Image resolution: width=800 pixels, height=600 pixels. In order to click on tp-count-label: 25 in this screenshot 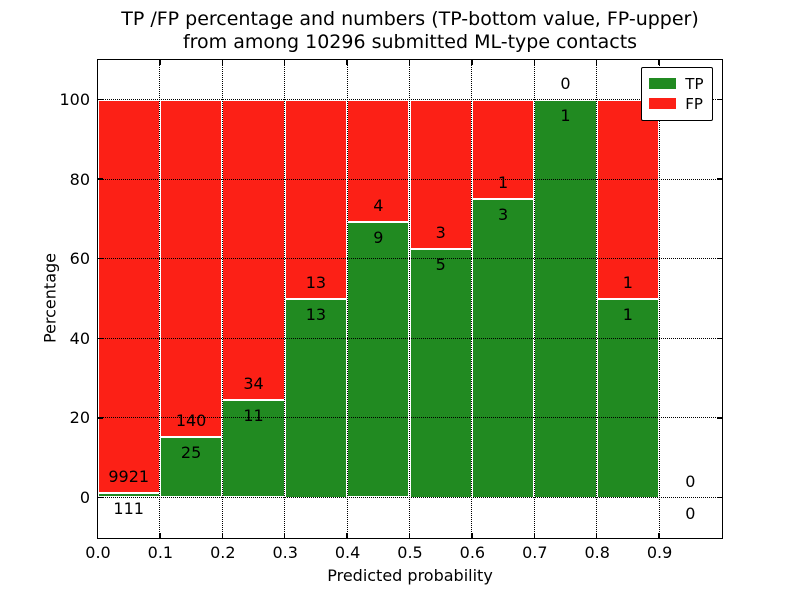, I will do `click(191, 453)`.